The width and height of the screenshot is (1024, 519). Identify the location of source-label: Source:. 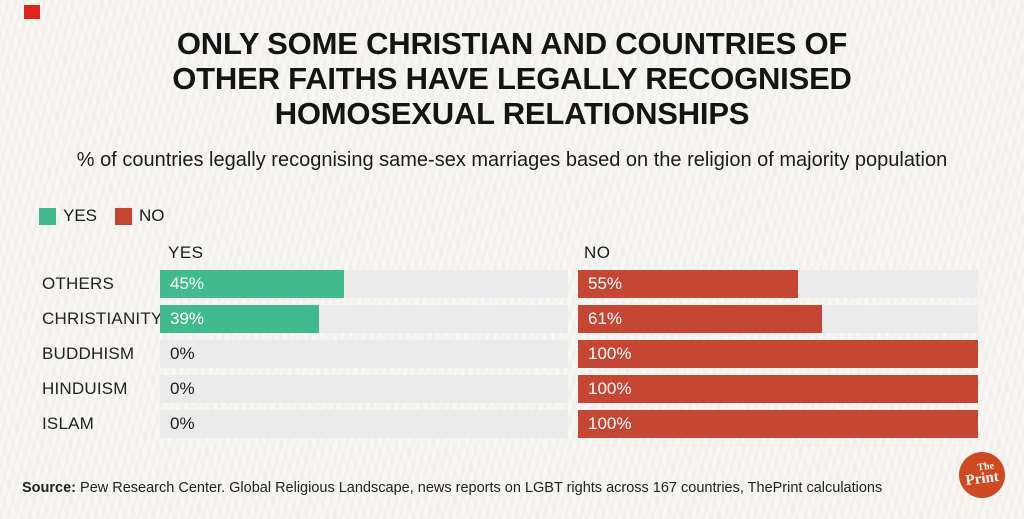
(49, 488).